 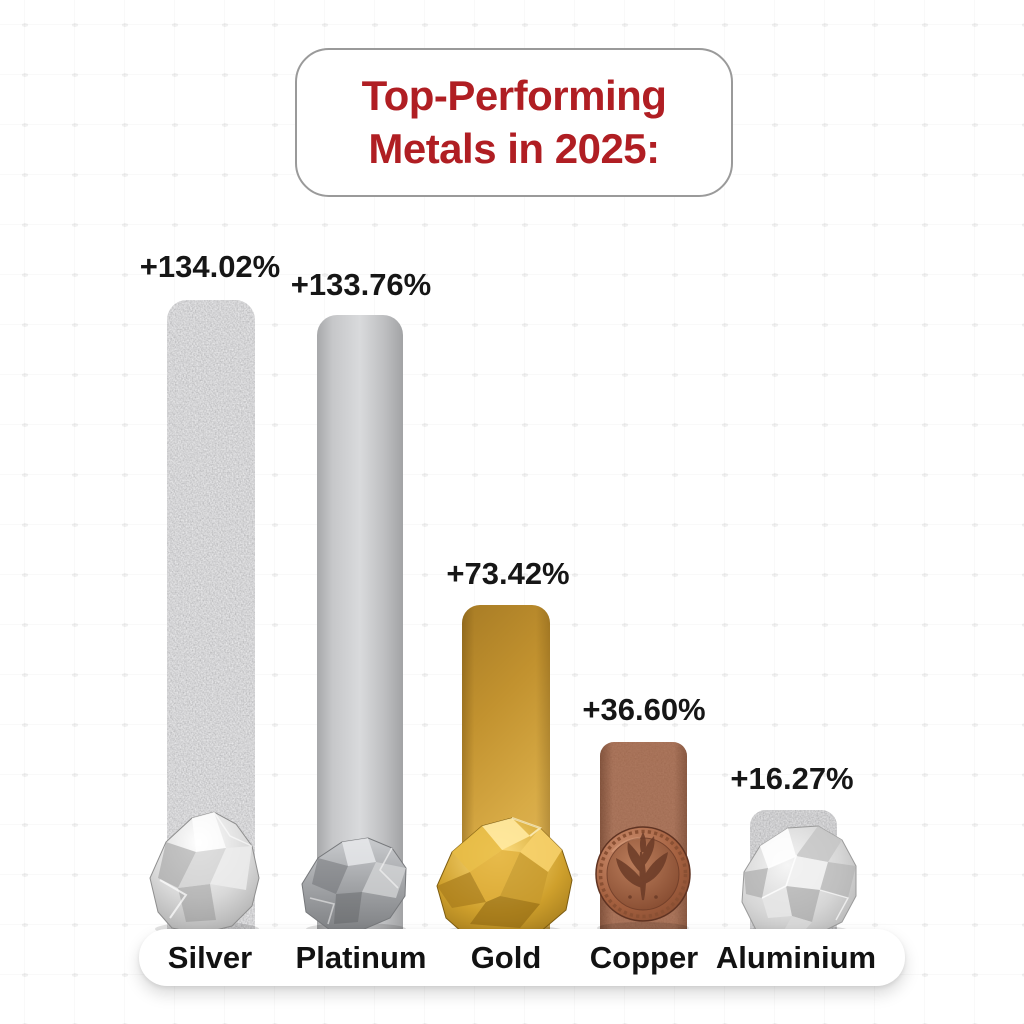 What do you see at coordinates (792, 778) in the screenshot?
I see `value-label-aluminium: +16.27%` at bounding box center [792, 778].